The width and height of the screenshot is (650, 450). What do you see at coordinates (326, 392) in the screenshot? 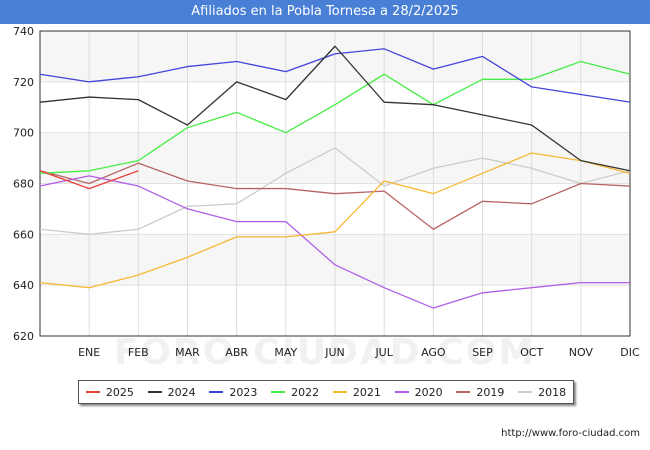
I see `legend: 2025 2024 2023 2022 2021 2020 2019 2018` at bounding box center [326, 392].